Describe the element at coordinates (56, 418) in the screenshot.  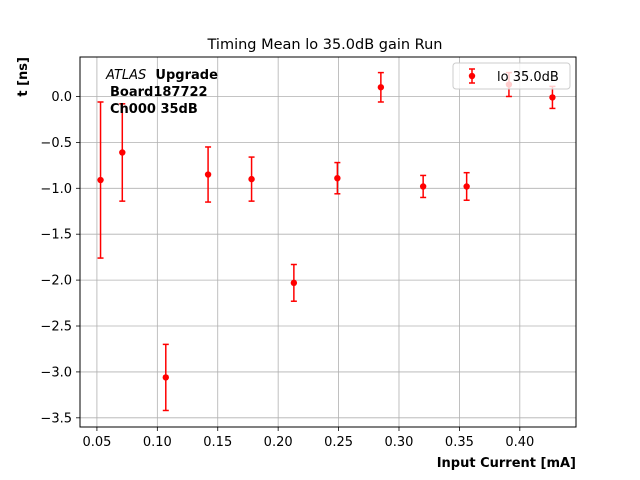
I see `y-tick-label: −3.5` at that location.